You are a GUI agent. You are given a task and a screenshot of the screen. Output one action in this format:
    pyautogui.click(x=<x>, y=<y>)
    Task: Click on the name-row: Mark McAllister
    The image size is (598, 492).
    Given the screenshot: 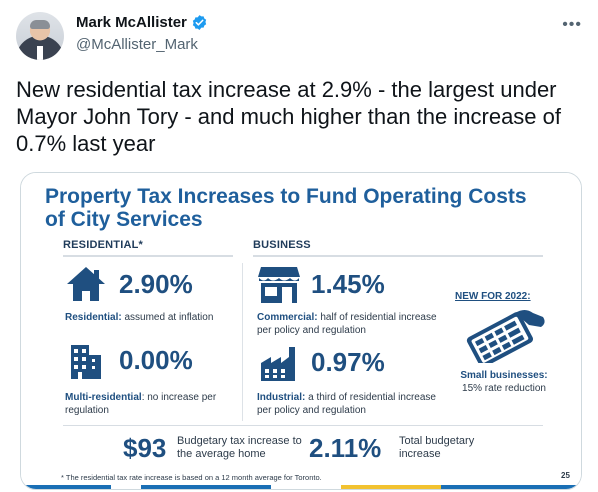 What is the action you would take?
    pyautogui.click(x=142, y=22)
    